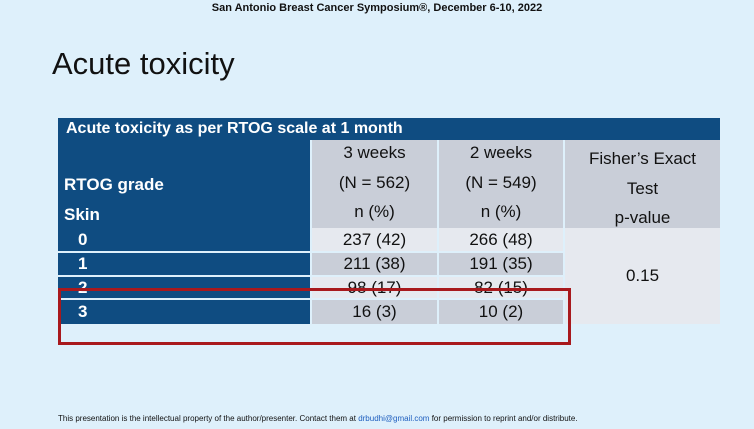 The height and width of the screenshot is (429, 754). Describe the element at coordinates (501, 152) in the screenshot. I see `column-header: 2 weeks` at that location.